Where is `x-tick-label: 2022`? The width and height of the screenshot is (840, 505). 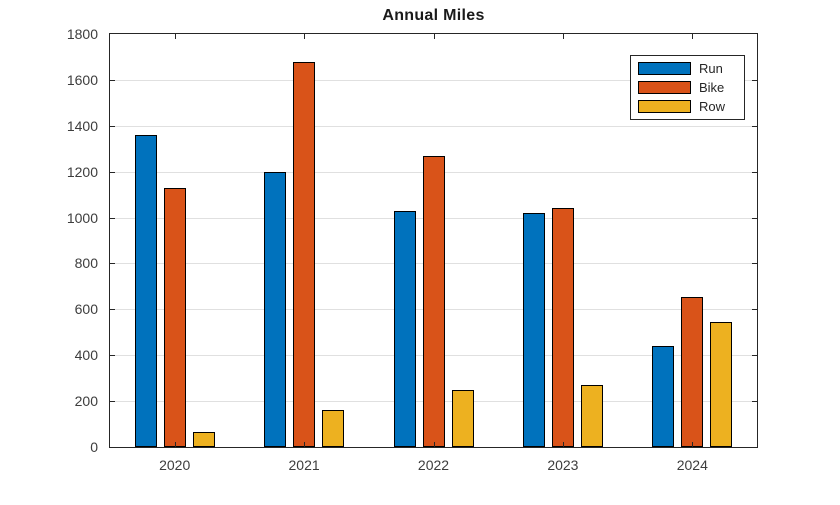
x-tick-label: 2022 is located at coordinates (433, 465).